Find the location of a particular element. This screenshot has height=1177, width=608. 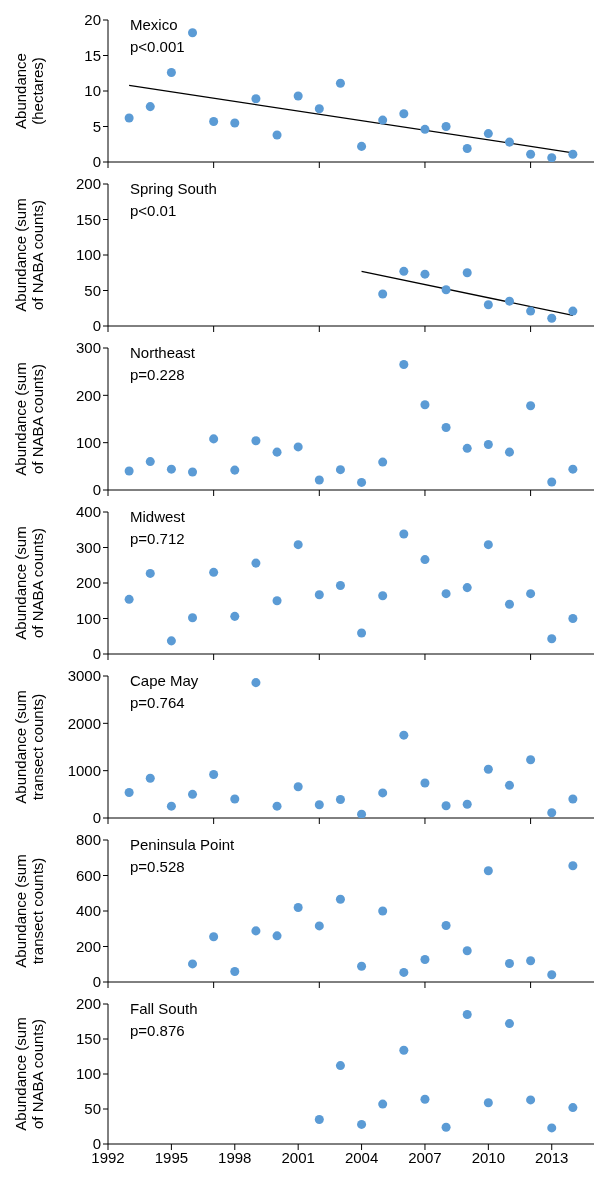

y-axis-title: Abundance (hectares) is located at coordinates (29, 91).